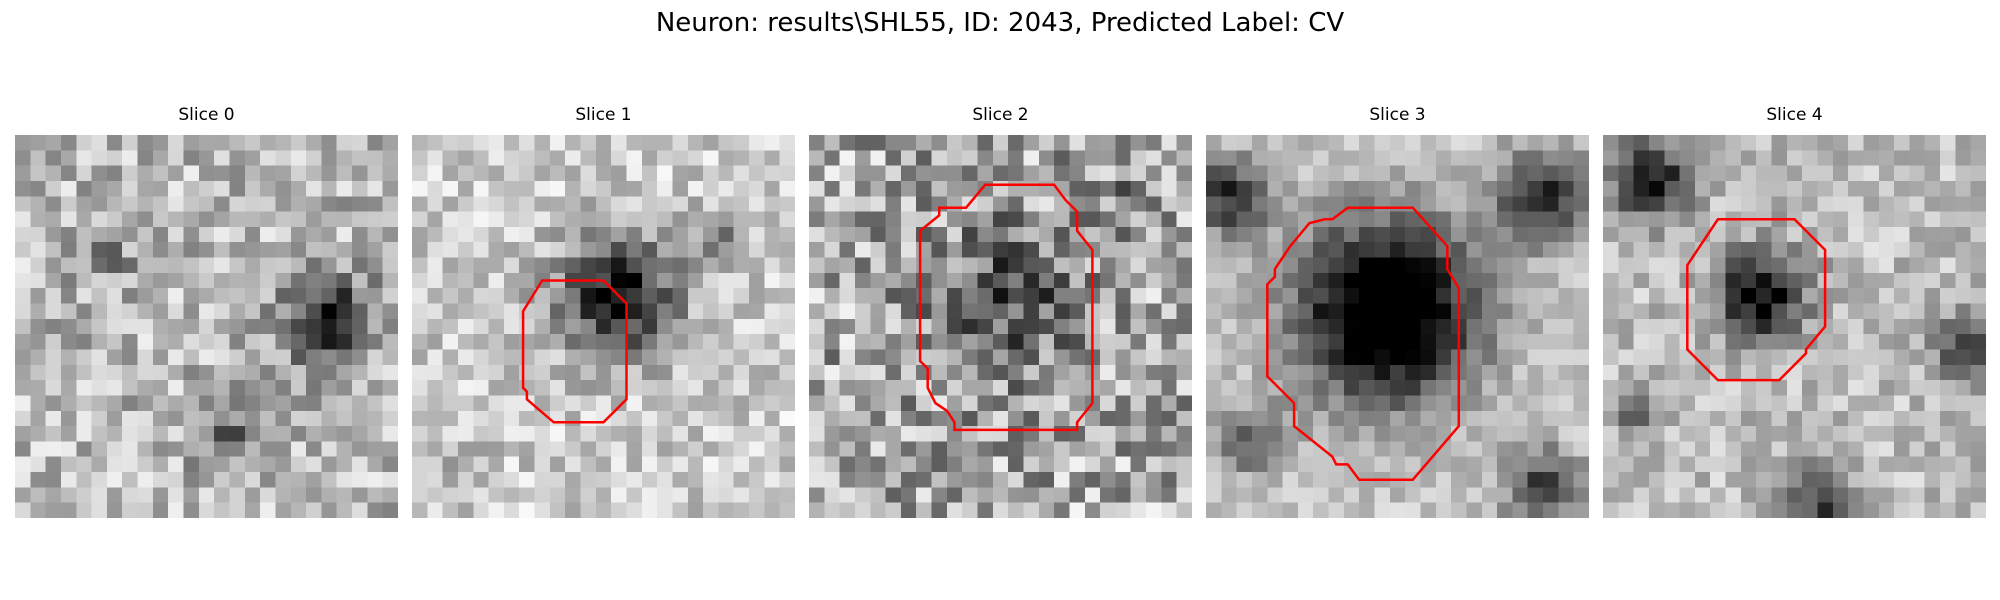  I want to click on slice-title: Slice 3, so click(1397, 115).